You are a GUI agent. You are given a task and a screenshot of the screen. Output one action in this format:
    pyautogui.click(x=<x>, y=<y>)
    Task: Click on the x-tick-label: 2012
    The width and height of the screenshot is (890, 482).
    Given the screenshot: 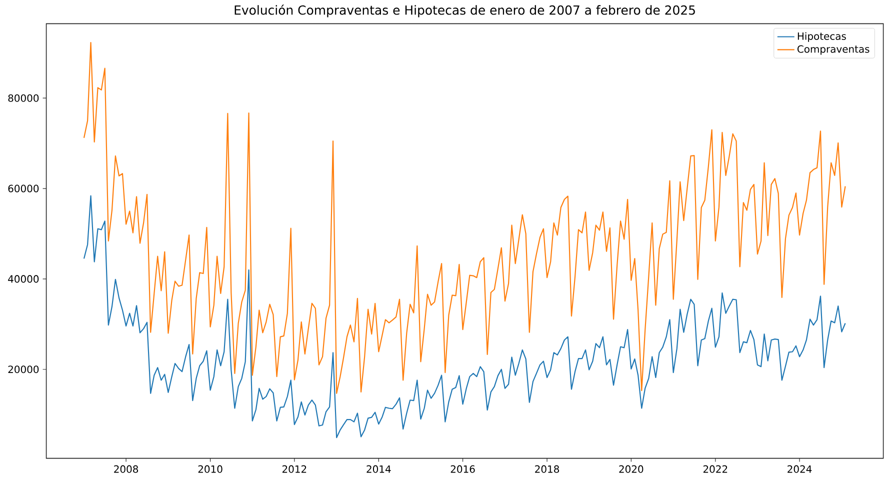 What is the action you would take?
    pyautogui.click(x=294, y=469)
    